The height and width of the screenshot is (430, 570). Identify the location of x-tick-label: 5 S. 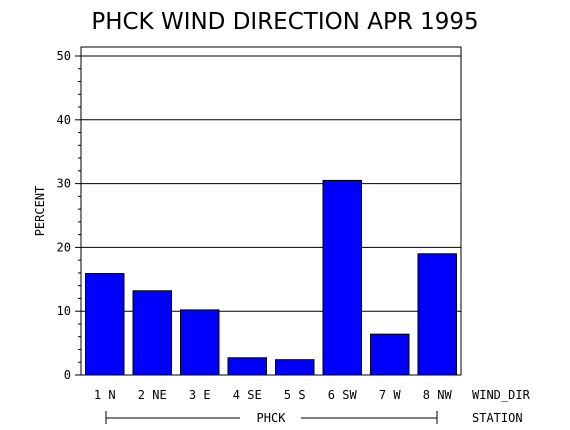
(295, 395).